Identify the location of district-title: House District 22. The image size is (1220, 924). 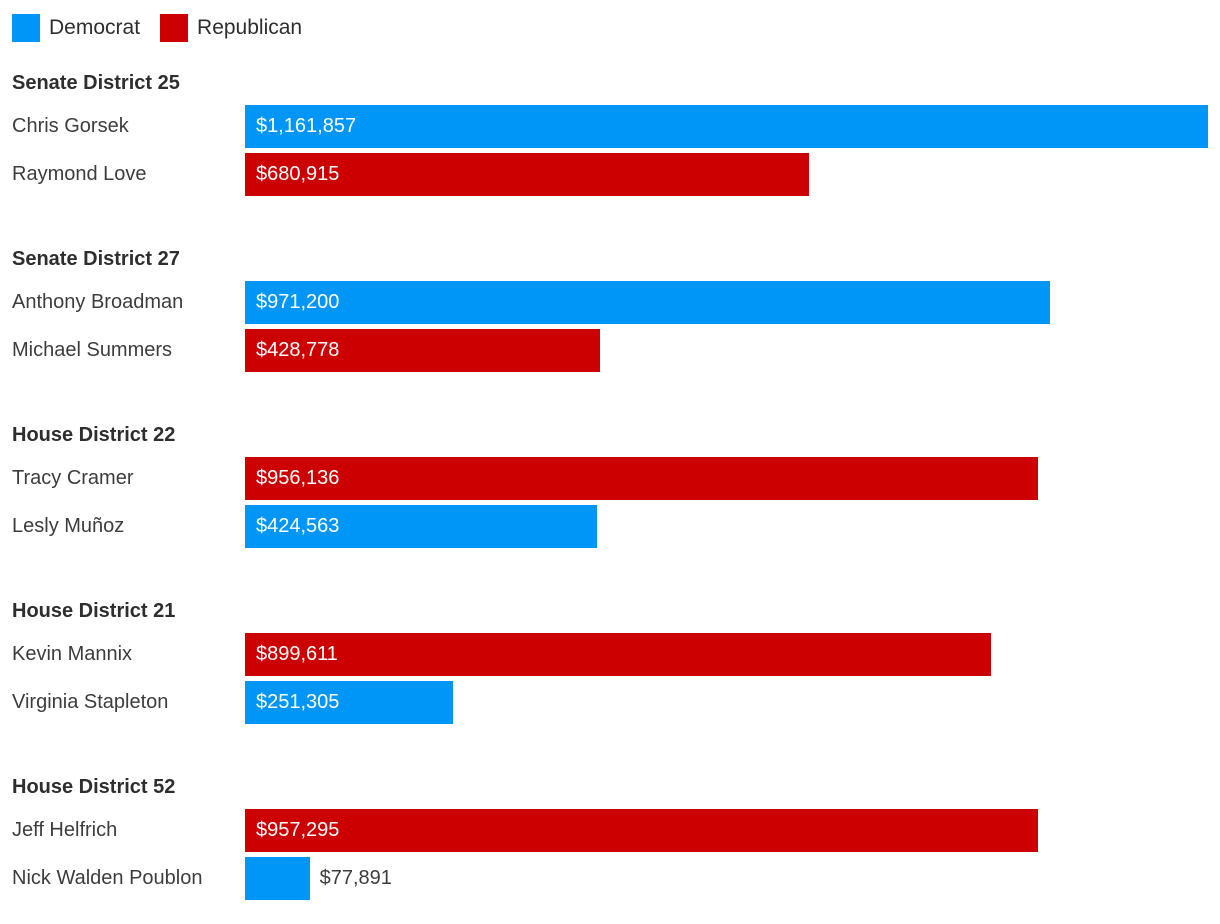
(94, 435).